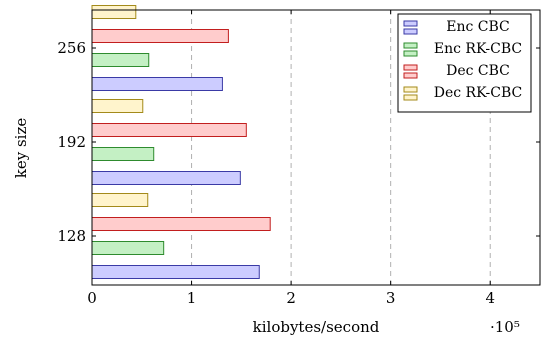  What do you see at coordinates (71, 48) in the screenshot?
I see `y-tick-label: 256` at bounding box center [71, 48].